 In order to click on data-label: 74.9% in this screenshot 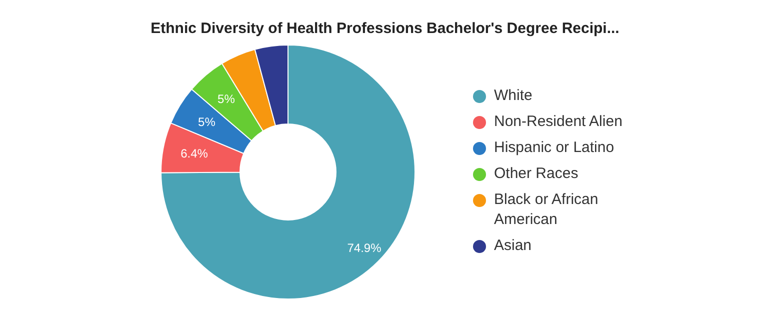, I will do `click(364, 247)`.